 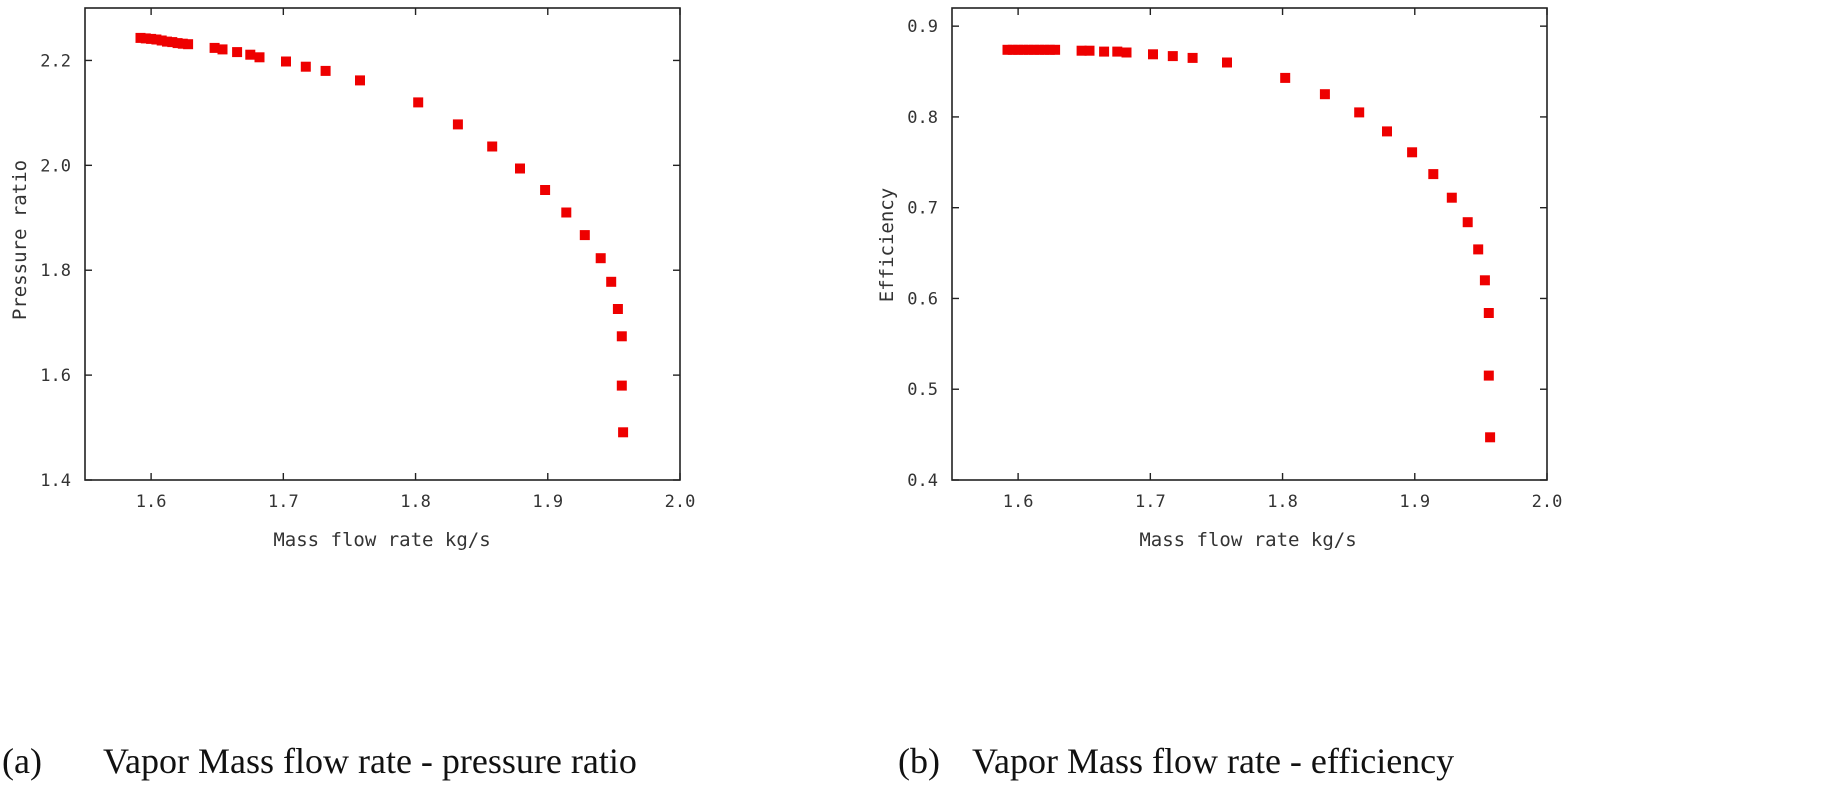 What do you see at coordinates (370, 761) in the screenshot?
I see `caption-text-a: Vapor Mass flow rate - pressure ratio` at bounding box center [370, 761].